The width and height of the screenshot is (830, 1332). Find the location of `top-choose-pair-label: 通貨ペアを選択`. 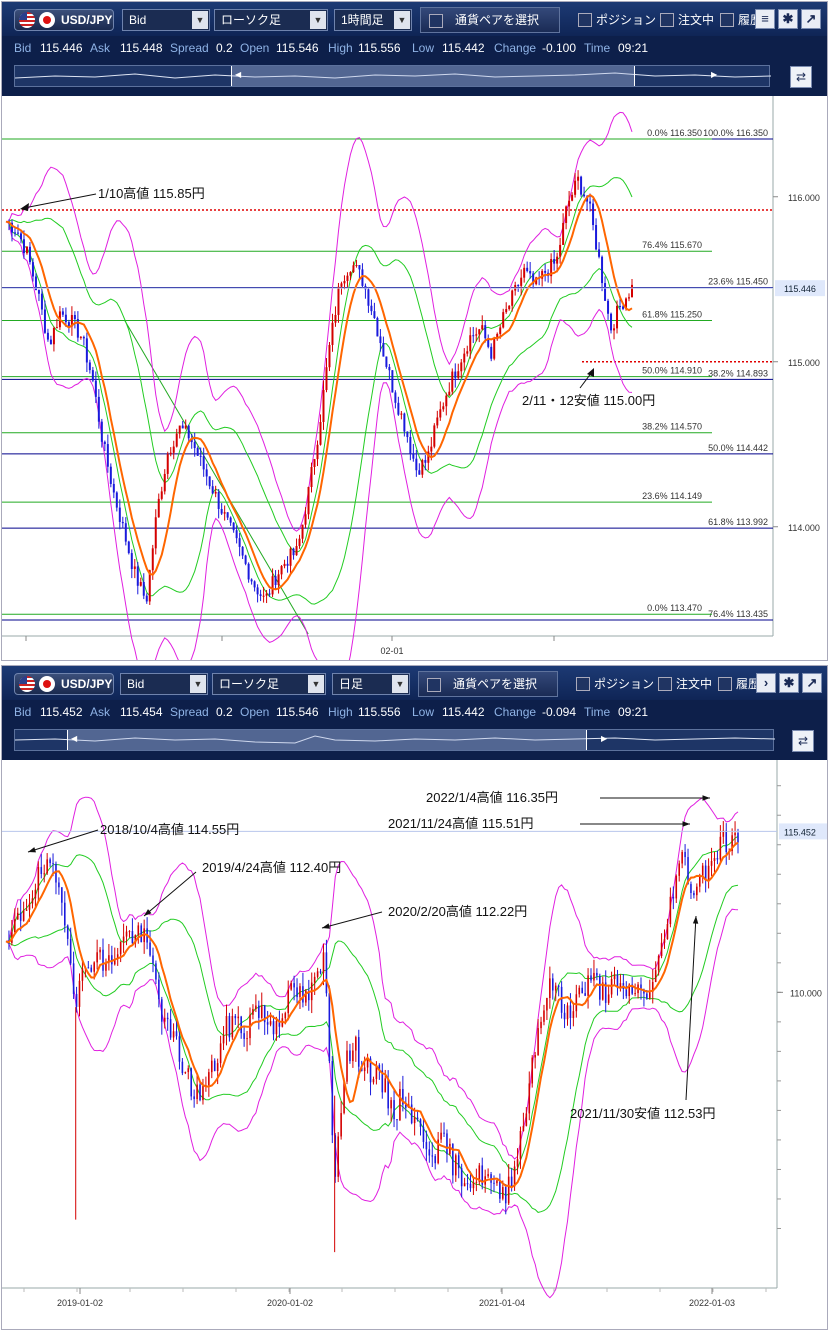

top-choose-pair-label: 通貨ペアを選択 is located at coordinates (497, 20).